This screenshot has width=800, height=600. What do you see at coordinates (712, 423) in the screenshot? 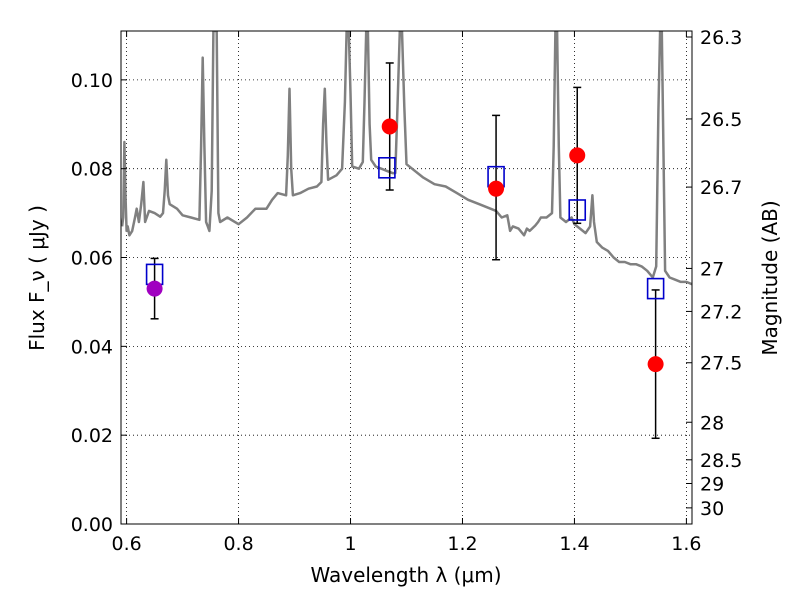
I see `right-tick-label: 28` at bounding box center [712, 423].